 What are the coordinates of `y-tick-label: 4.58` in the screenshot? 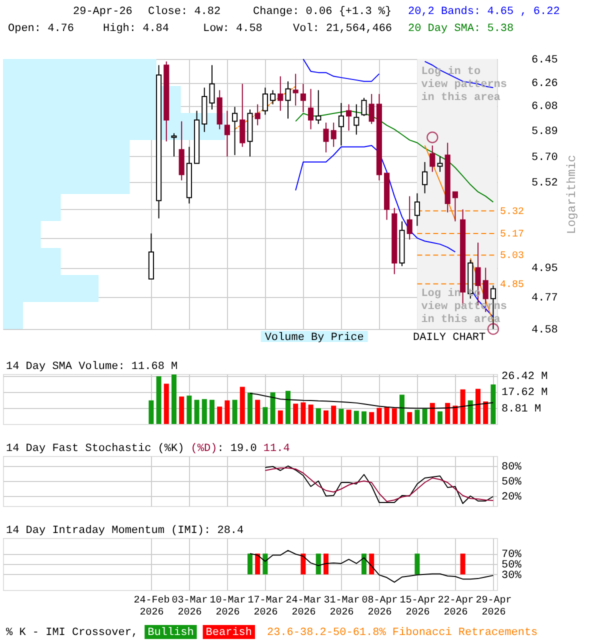 It's located at (545, 330).